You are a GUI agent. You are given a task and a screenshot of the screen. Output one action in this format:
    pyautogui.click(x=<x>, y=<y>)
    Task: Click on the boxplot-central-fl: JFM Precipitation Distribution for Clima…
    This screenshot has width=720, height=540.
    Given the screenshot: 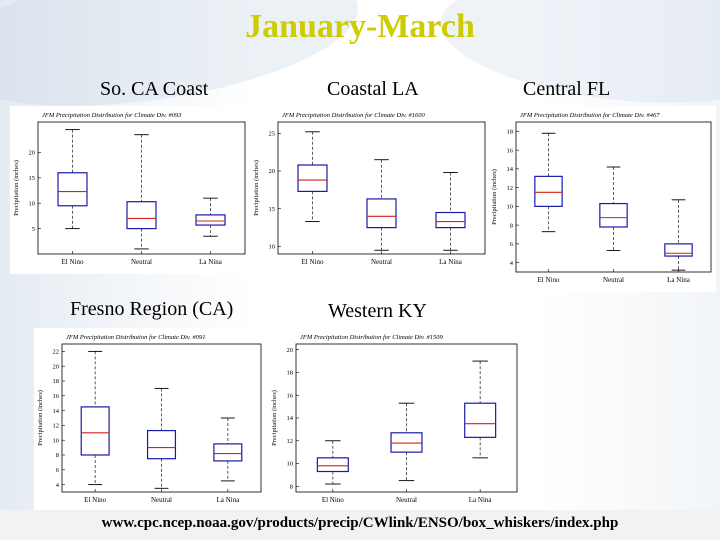 What is the action you would take?
    pyautogui.click(x=601, y=198)
    